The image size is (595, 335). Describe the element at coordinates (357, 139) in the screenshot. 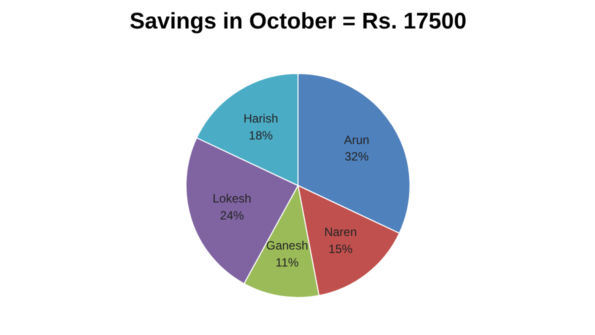

I see `slice-label: Arun` at that location.